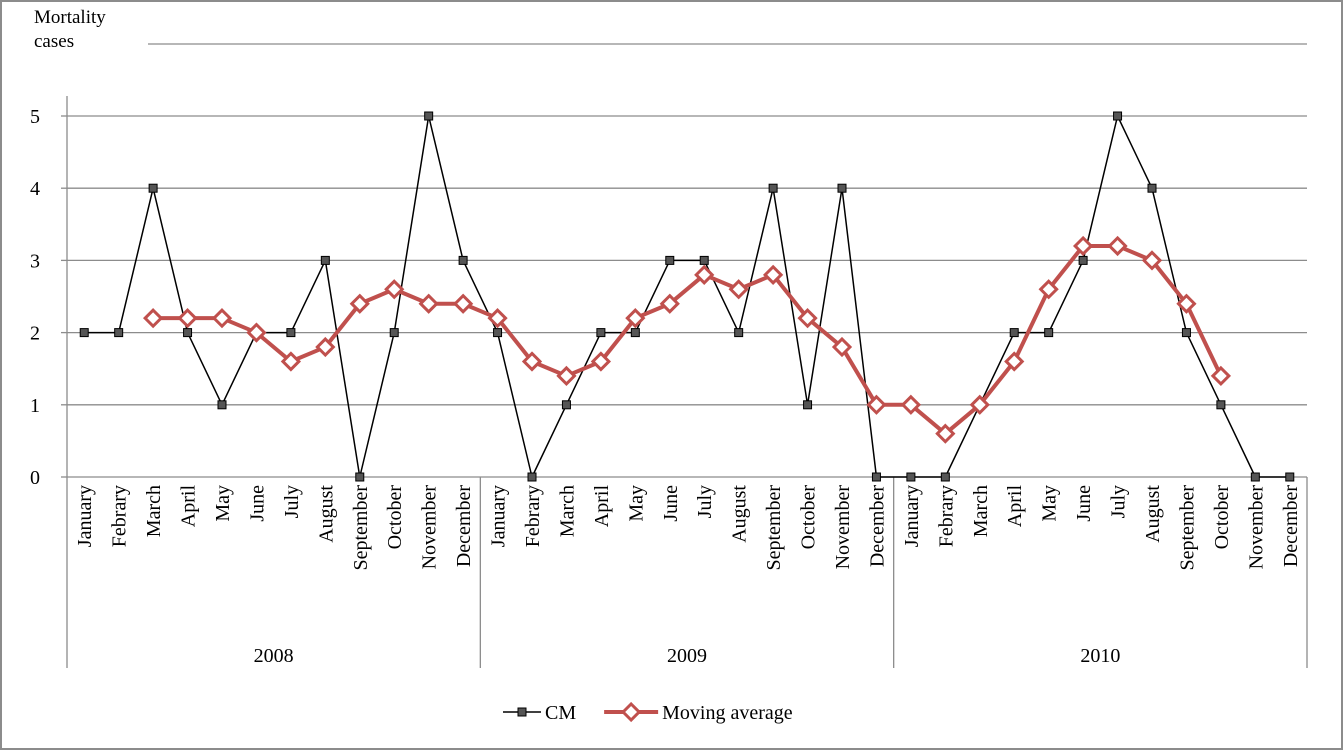 The width and height of the screenshot is (1343, 750). Describe the element at coordinates (35, 117) in the screenshot. I see `y-tick-label: 5` at that location.